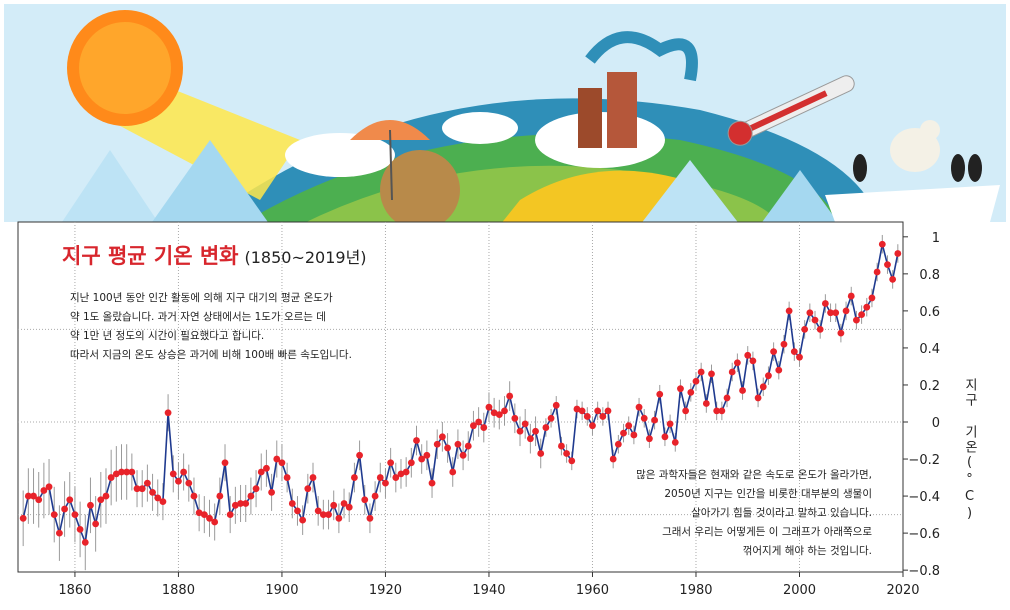 This screenshot has height=610, width=1010. Describe the element at coordinates (936, 238) in the screenshot. I see `y-tick-label: 1` at that location.